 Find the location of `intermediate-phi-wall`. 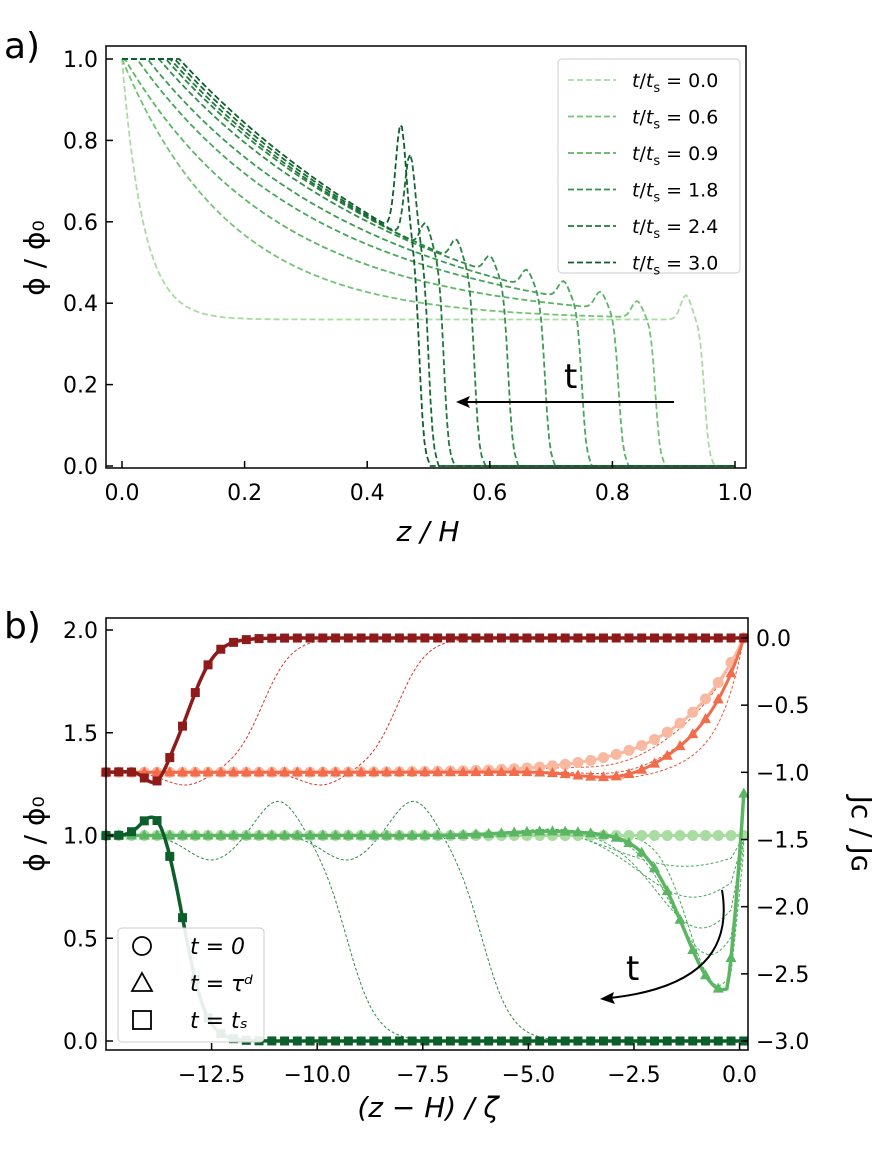

intermediate-phi-wall is located at coordinates (425, 879).